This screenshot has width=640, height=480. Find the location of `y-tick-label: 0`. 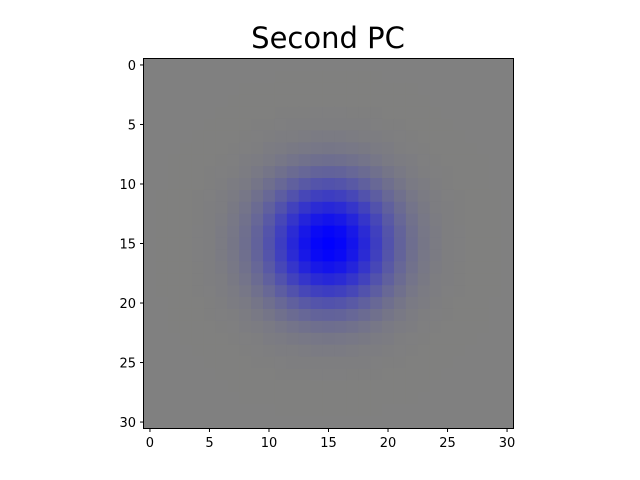

y-tick-label: 0 is located at coordinates (132, 66).